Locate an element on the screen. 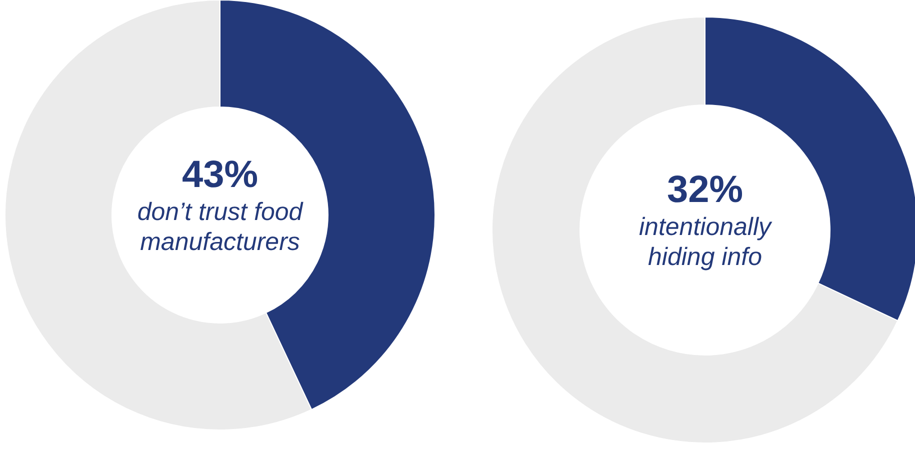 This screenshot has width=915, height=459. text: don’t trust food manufacturers is located at coordinates (220, 227).